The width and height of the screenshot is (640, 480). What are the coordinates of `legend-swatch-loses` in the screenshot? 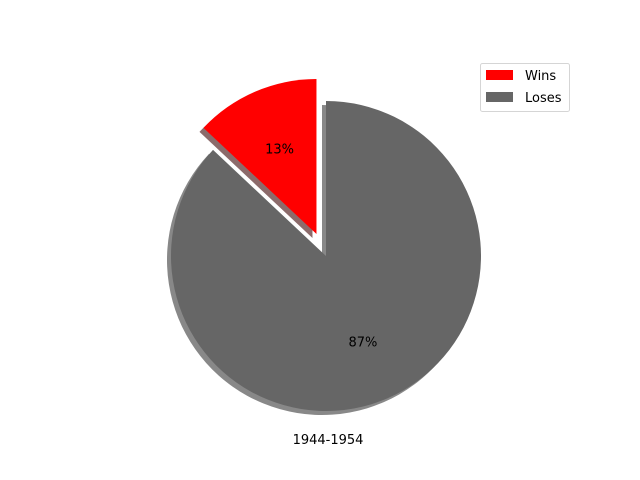 It's located at (499, 97).